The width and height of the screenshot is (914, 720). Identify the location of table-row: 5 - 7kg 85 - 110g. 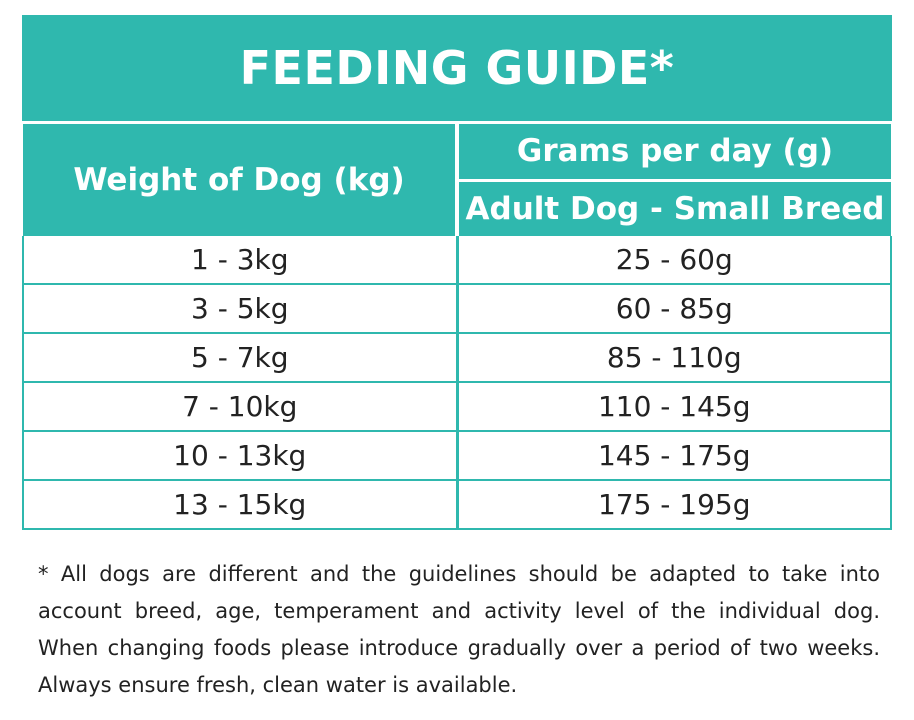
(457, 358).